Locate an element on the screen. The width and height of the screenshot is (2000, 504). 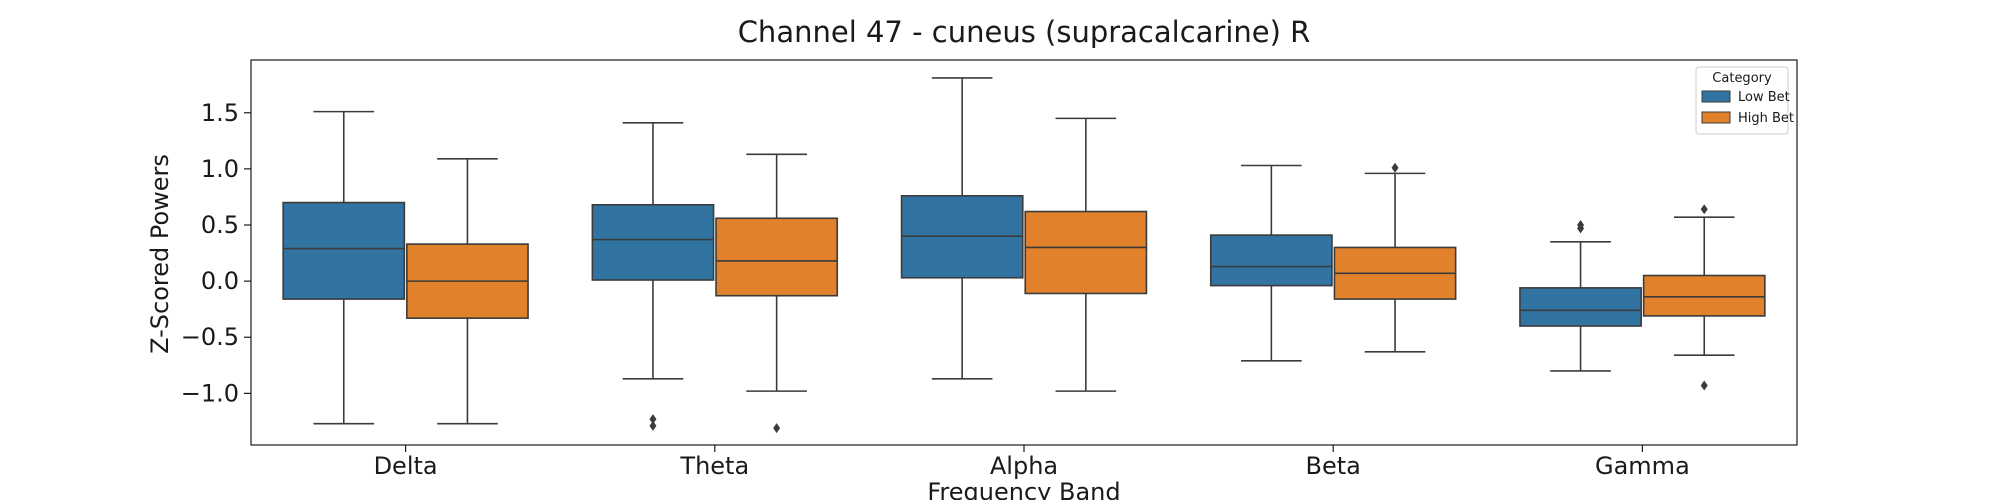
box-high-bet-alpha is located at coordinates (1086, 254).